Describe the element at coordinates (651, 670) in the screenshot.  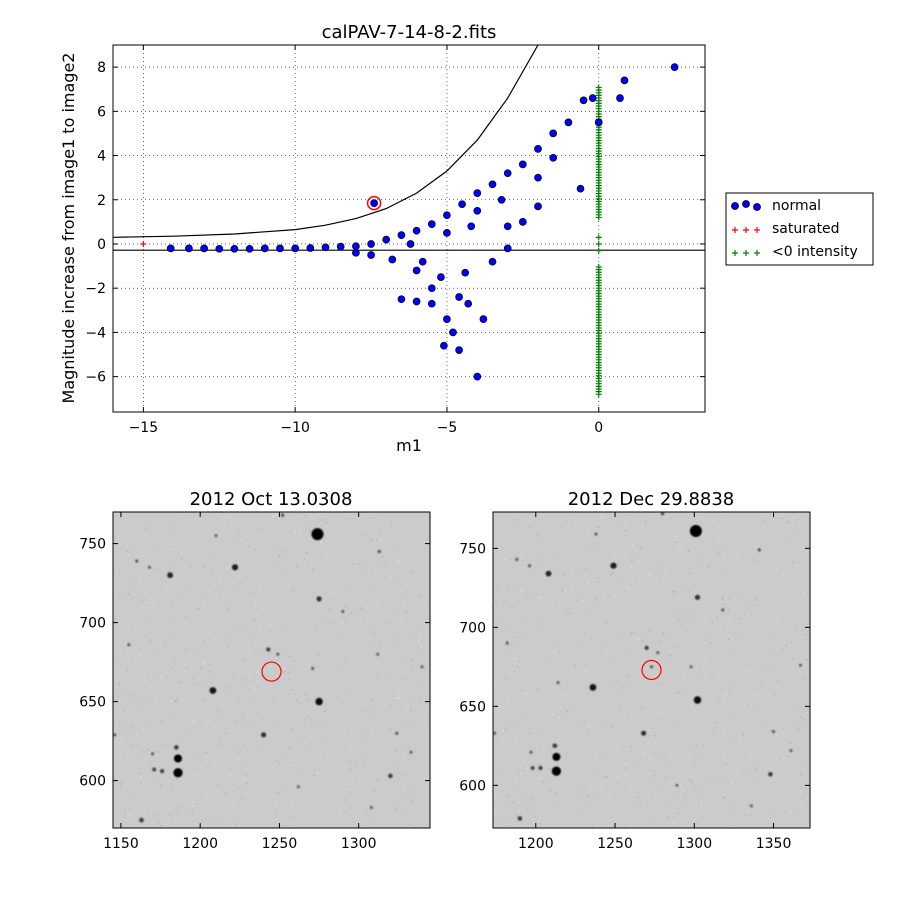
I see `image-dec-frame` at that location.